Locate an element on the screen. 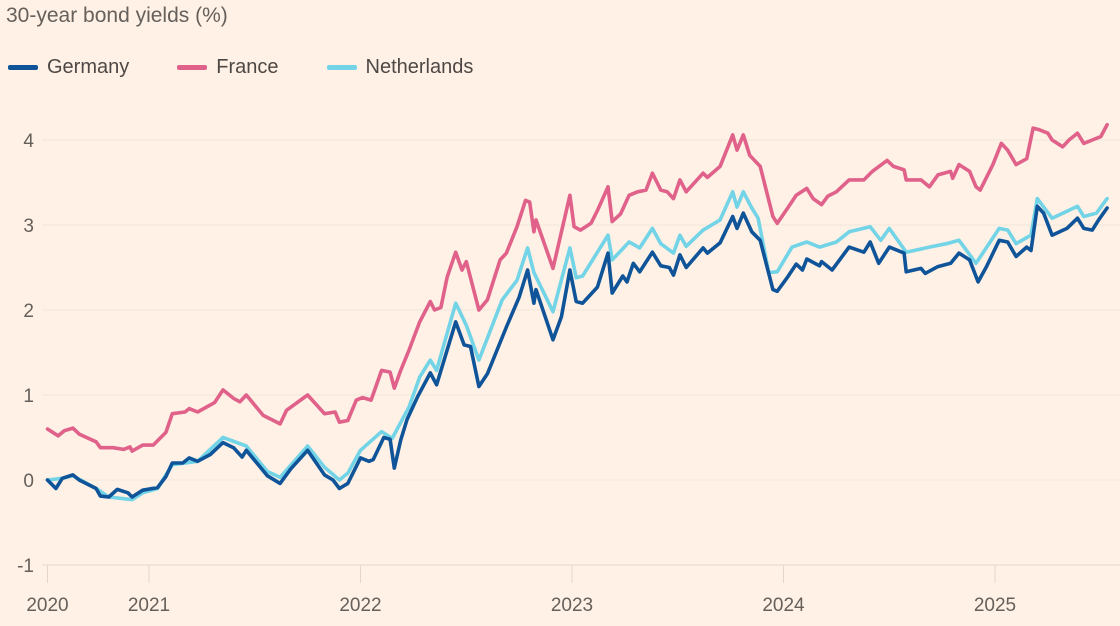 This screenshot has width=1120, height=626. y-tick-label: 2 is located at coordinates (28, 311).